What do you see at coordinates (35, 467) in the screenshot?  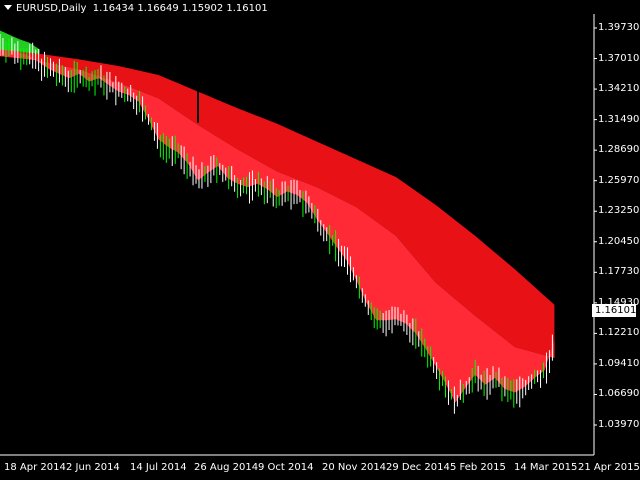 I see `time-tick-label: 18 Apr 2014` at bounding box center [35, 467].